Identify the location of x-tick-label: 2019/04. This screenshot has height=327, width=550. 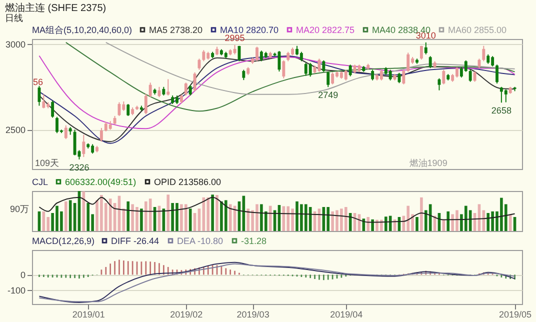
(346, 315).